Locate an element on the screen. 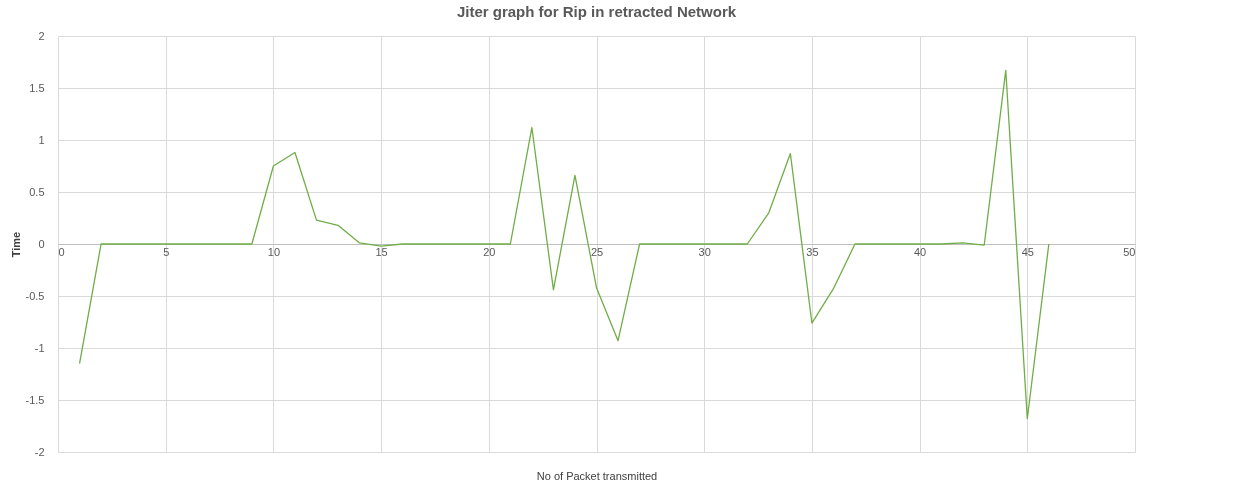 The height and width of the screenshot is (482, 1255). y-tick-label: 1.5 is located at coordinates (37, 87).